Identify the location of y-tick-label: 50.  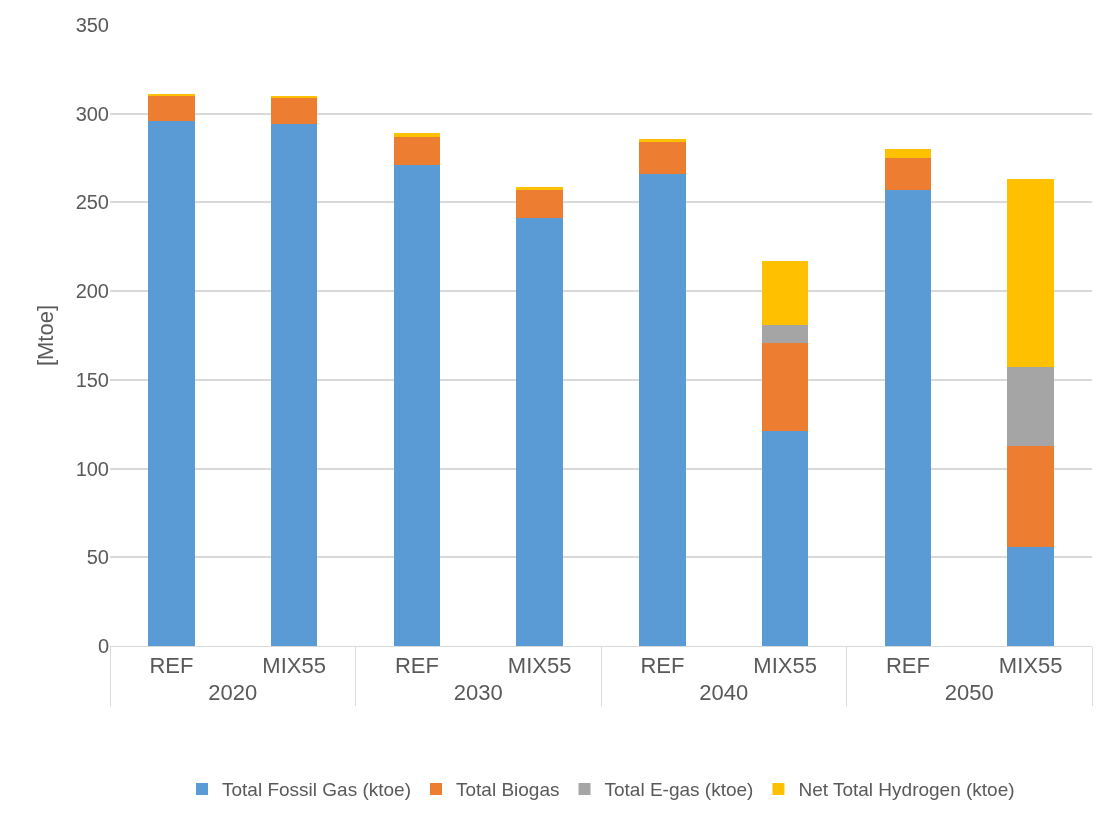
(97, 557).